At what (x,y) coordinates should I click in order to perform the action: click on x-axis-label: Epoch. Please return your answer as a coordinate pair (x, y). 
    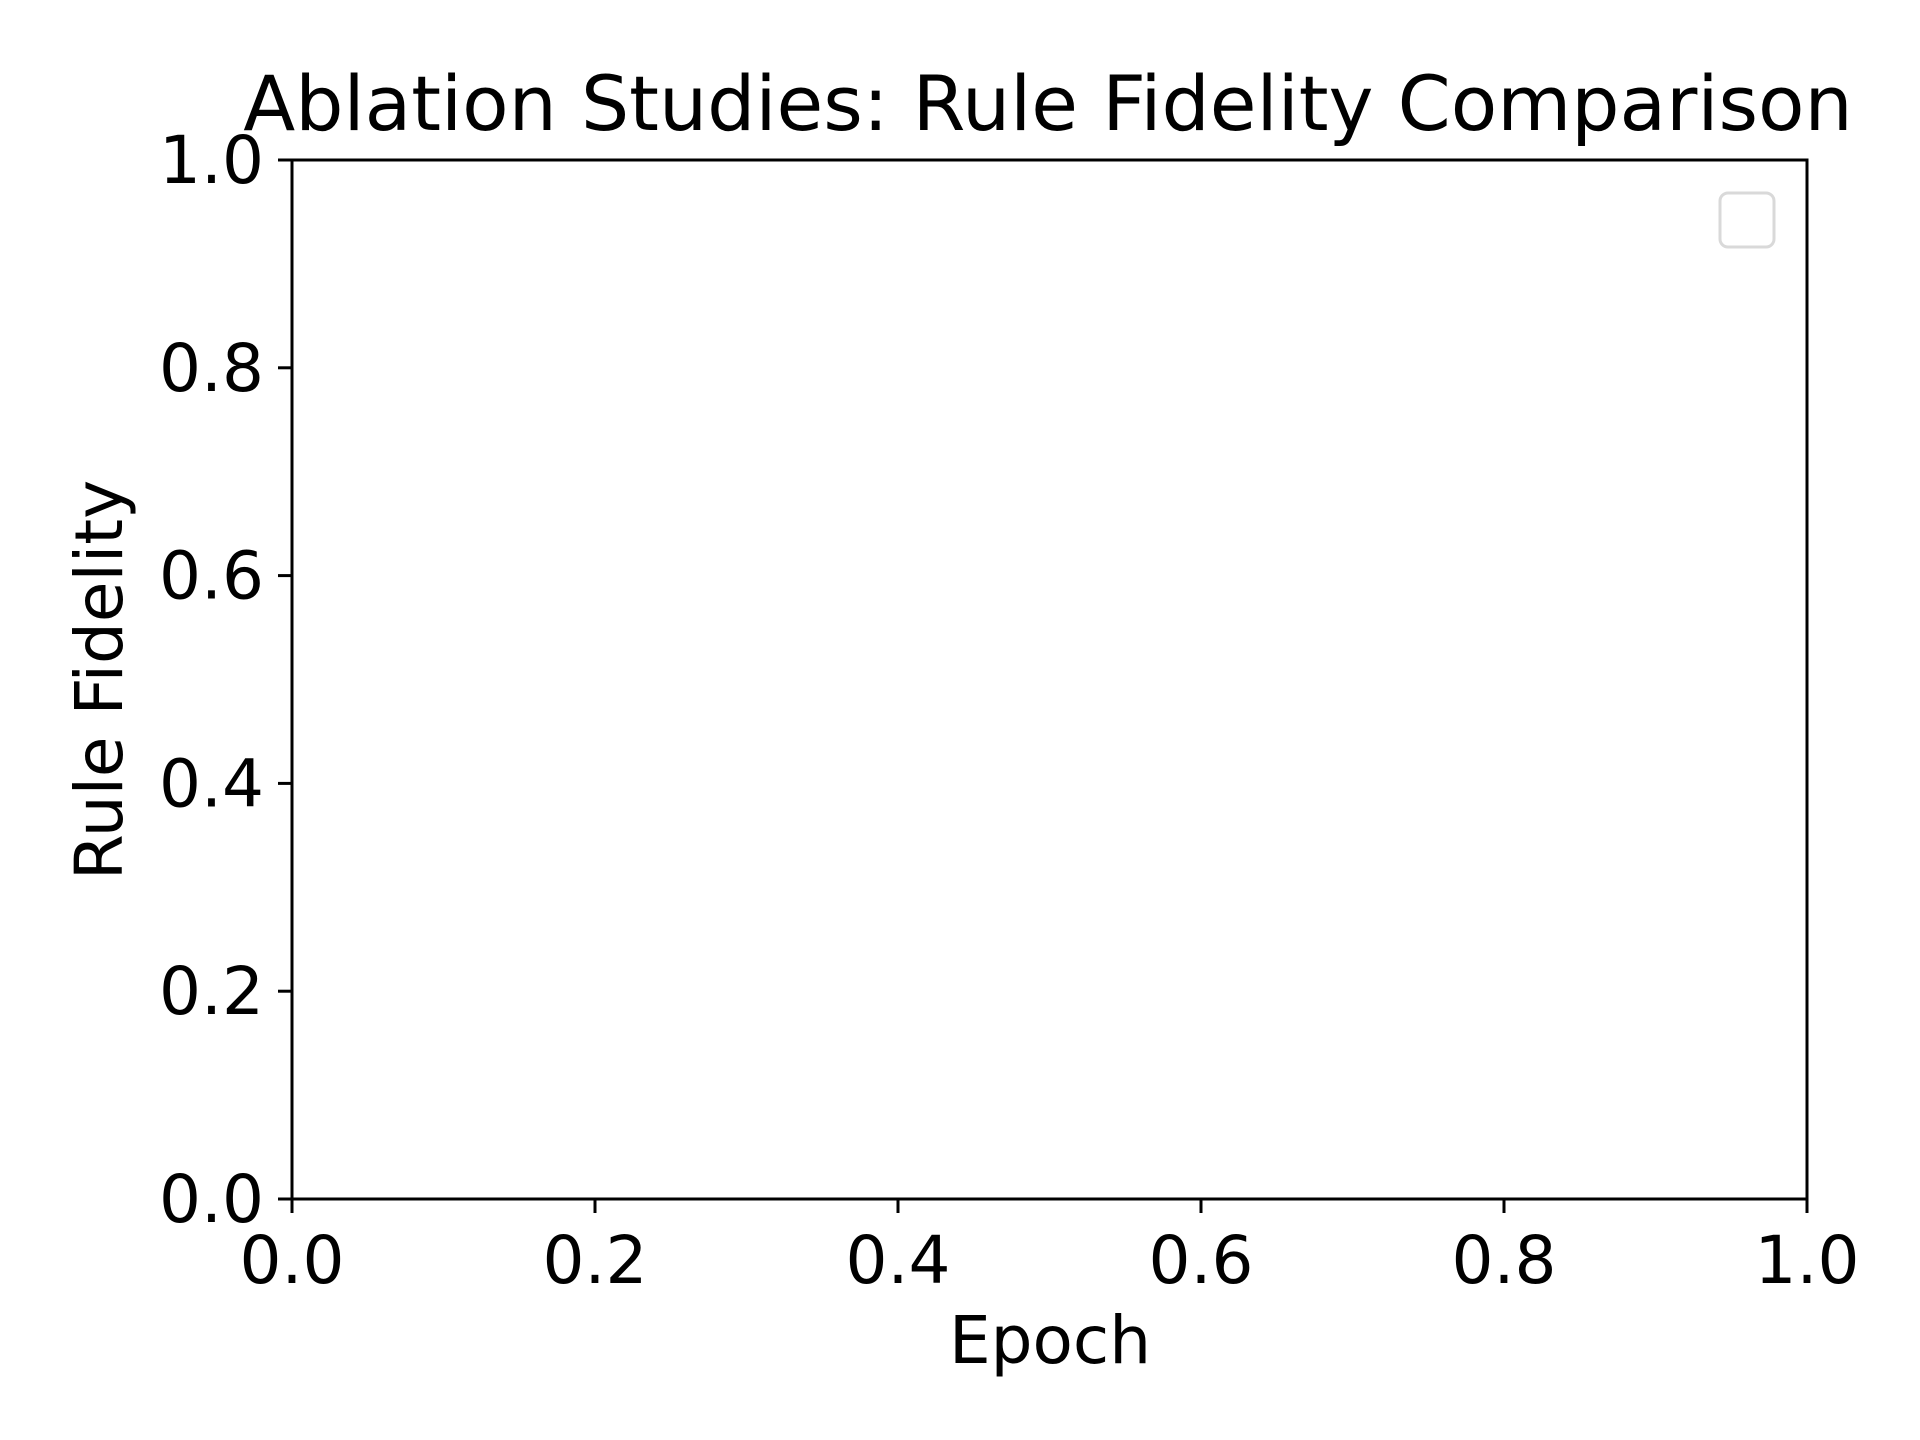
    Looking at the image, I should click on (1050, 1340).